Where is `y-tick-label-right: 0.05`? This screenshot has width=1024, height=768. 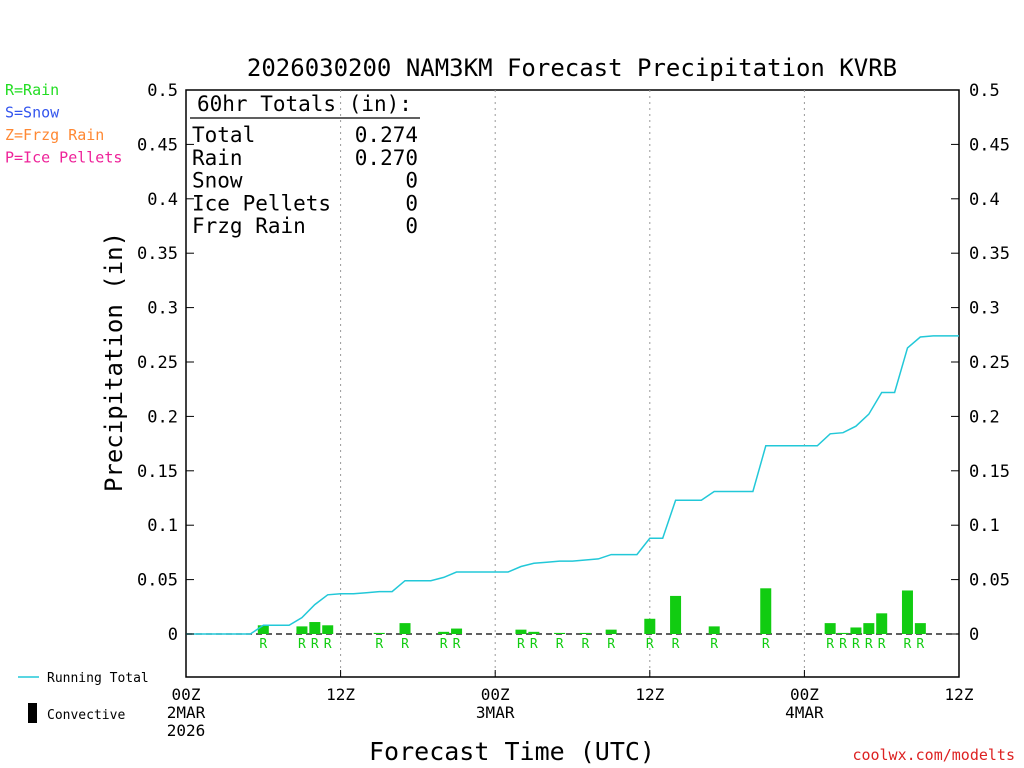
y-tick-label-right: 0.05 is located at coordinates (989, 581).